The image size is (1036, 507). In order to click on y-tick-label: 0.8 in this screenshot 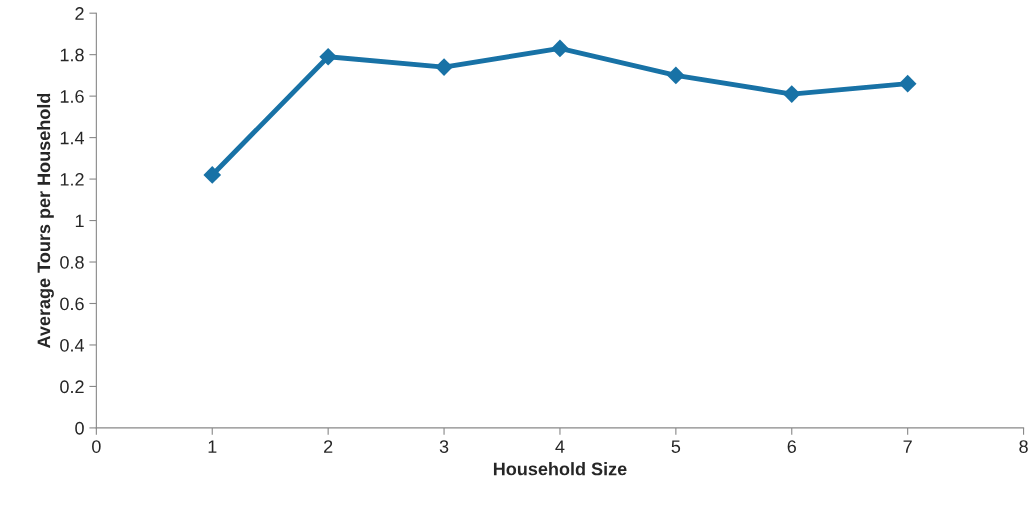, I will do `click(72, 262)`.